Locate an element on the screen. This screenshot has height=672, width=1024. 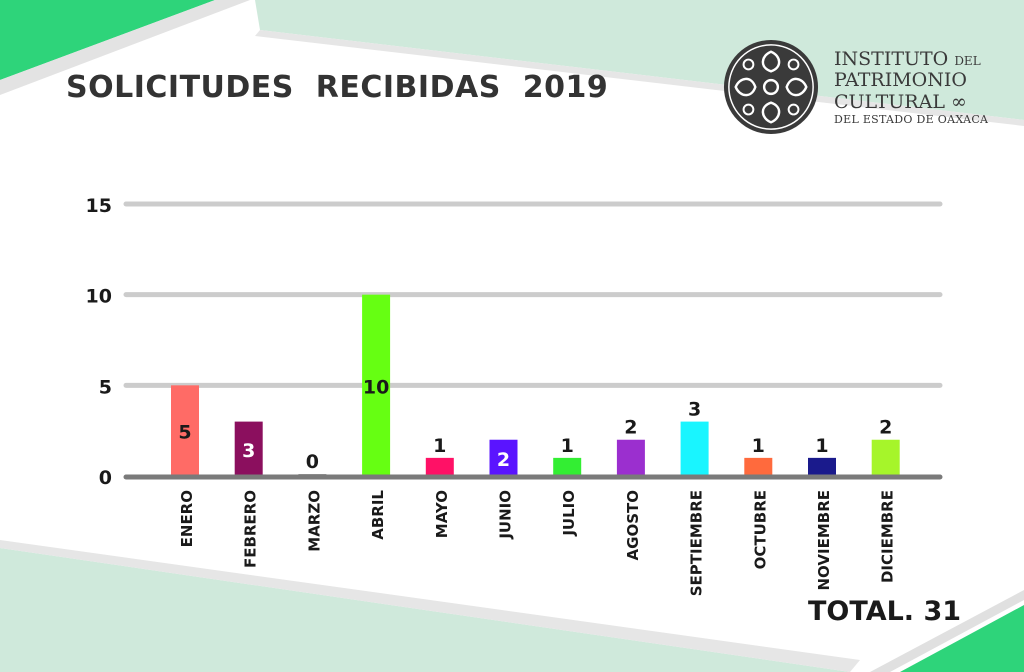
top-right-band is located at coordinates (639, 60).